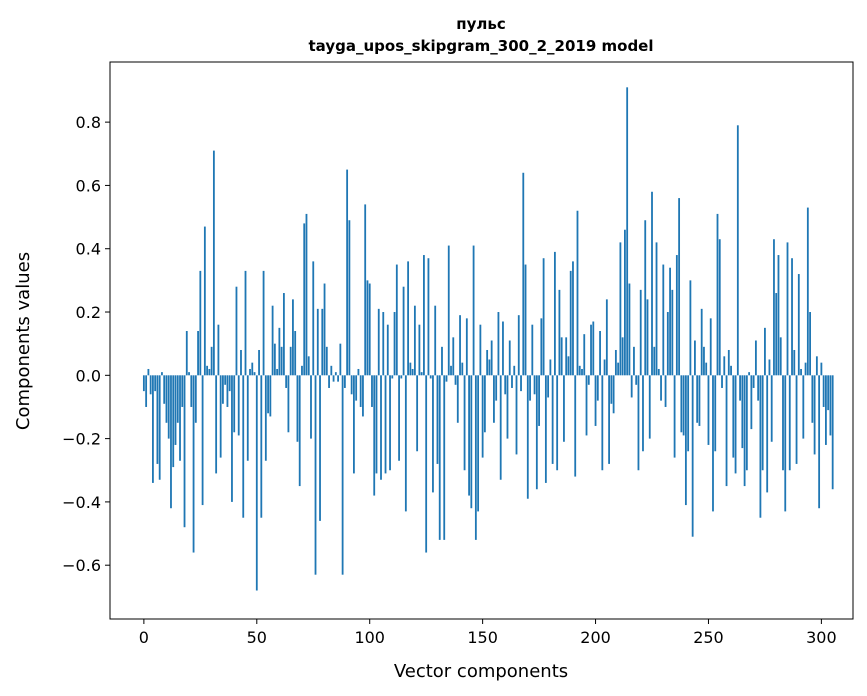  What do you see at coordinates (81, 439) in the screenshot?
I see `y-tick-label: −0.2` at bounding box center [81, 439].